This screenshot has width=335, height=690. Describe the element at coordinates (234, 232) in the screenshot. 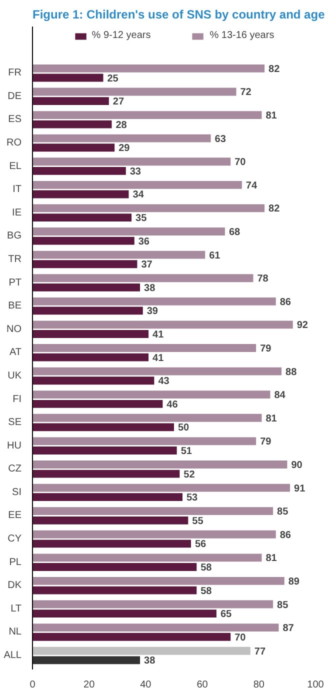

I see `data-label: 68` at that location.